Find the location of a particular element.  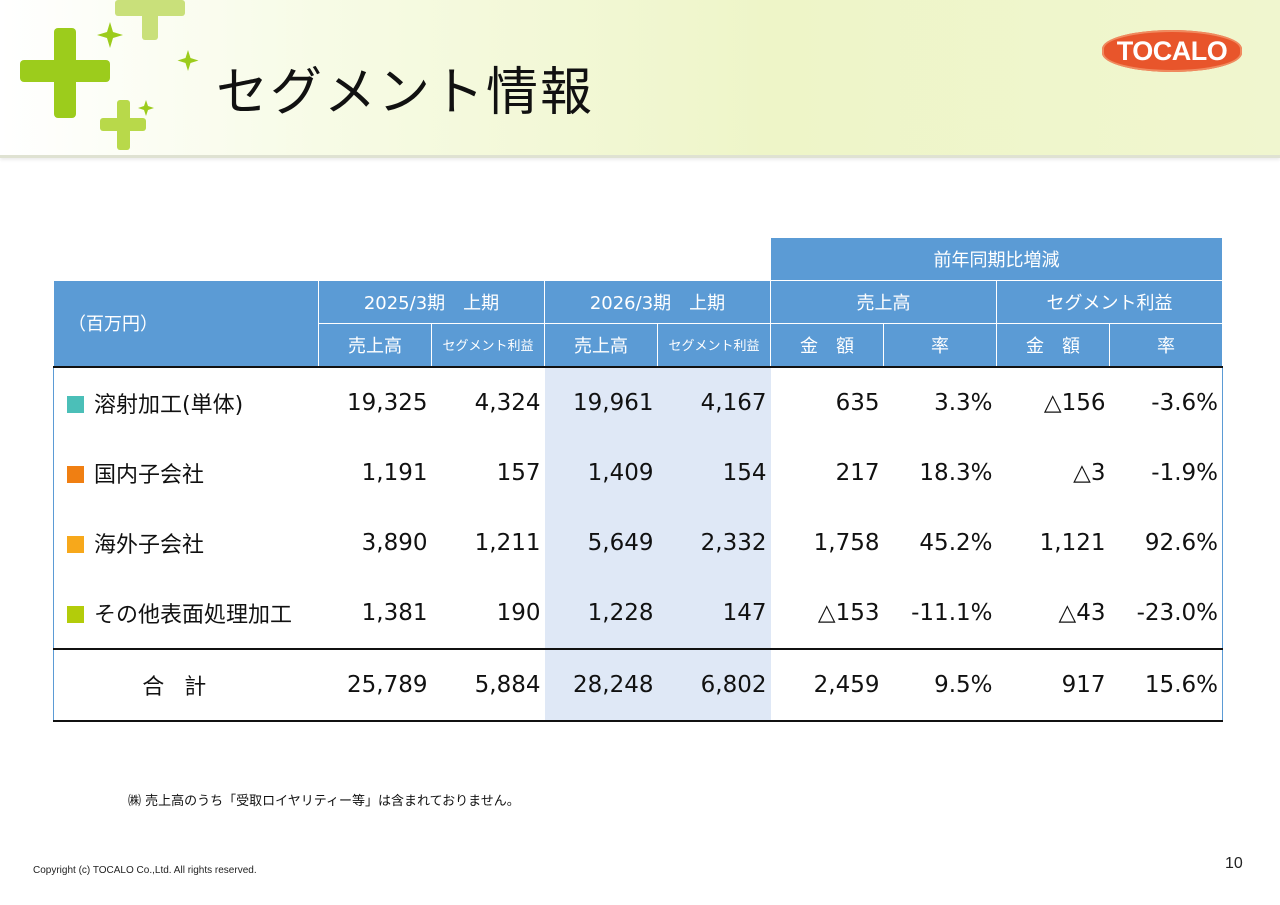

table-cell: 5,884 is located at coordinates (488, 684).